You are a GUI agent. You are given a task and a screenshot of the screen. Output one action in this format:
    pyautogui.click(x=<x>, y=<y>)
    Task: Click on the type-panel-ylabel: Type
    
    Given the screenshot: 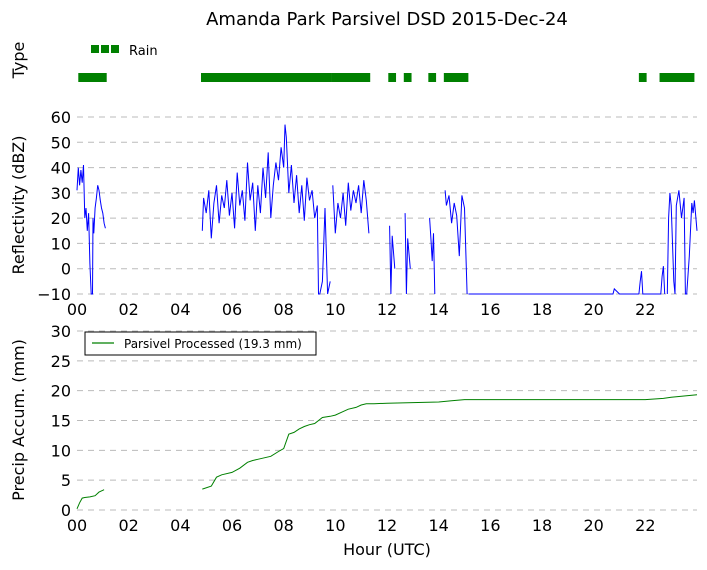 What is the action you would take?
    pyautogui.click(x=18, y=61)
    